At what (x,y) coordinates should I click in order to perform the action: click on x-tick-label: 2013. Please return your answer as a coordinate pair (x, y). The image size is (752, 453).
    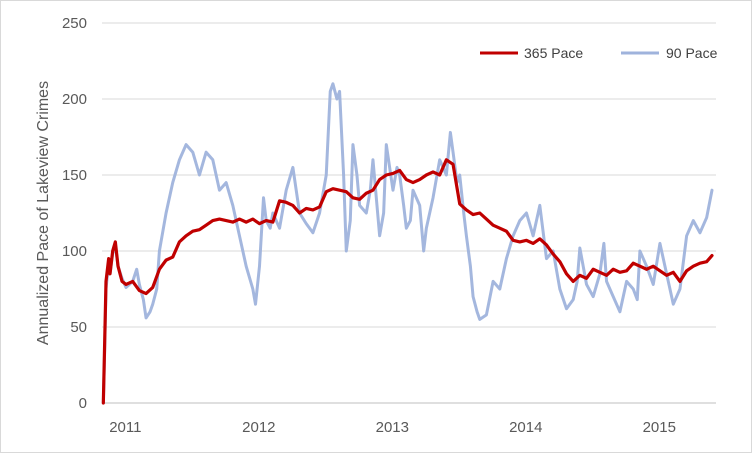
    Looking at the image, I should click on (392, 427).